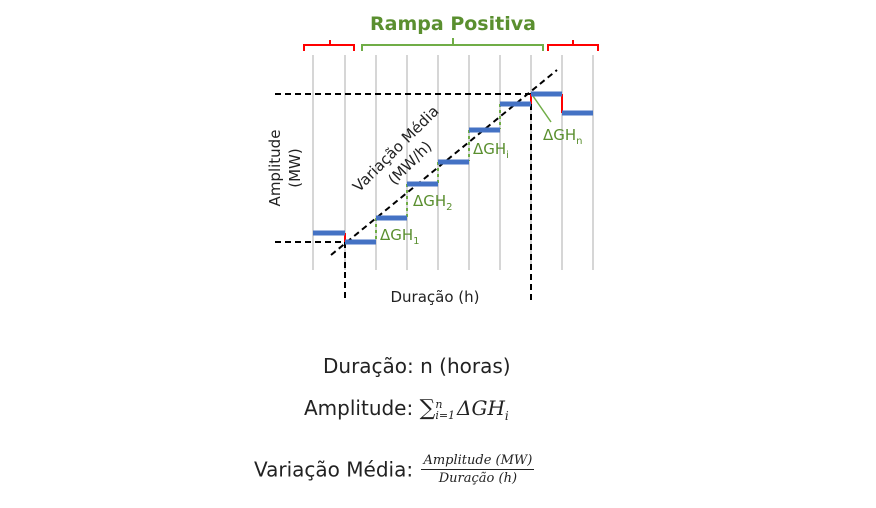  I want to click on duration-value: n (horas), so click(465, 366).